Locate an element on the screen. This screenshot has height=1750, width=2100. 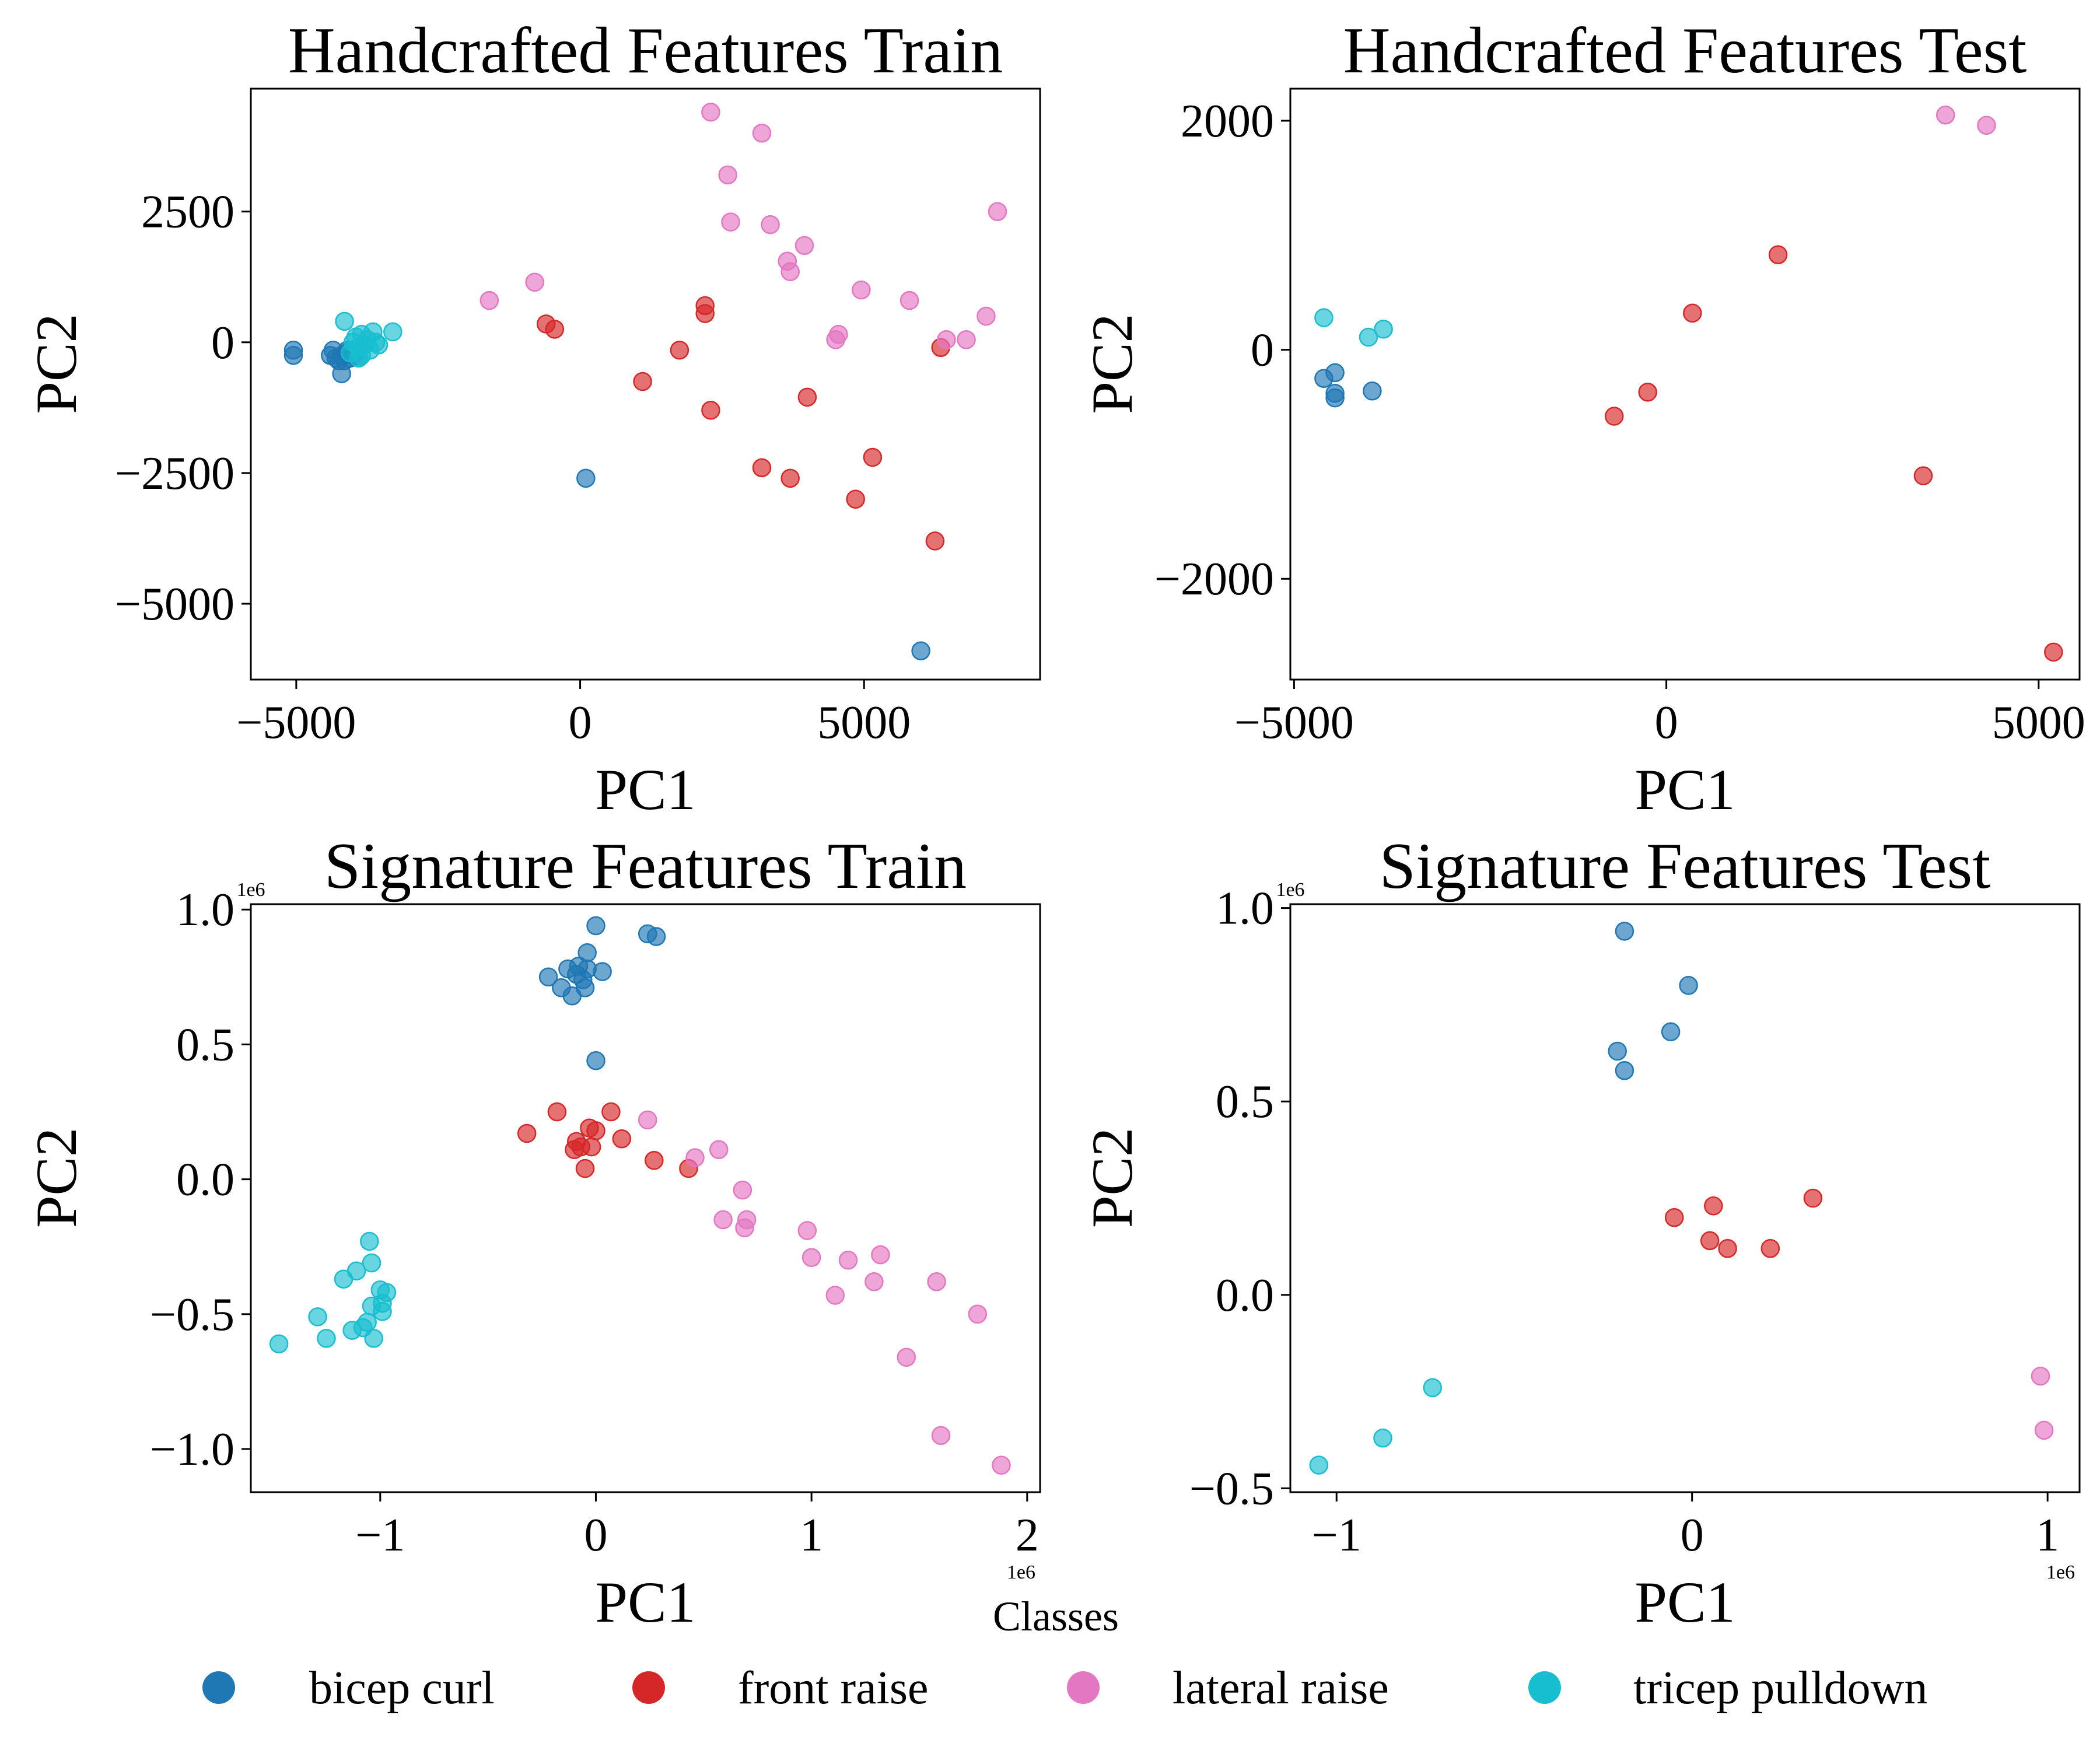
y-tick-label: 0.5 is located at coordinates (205, 1044).